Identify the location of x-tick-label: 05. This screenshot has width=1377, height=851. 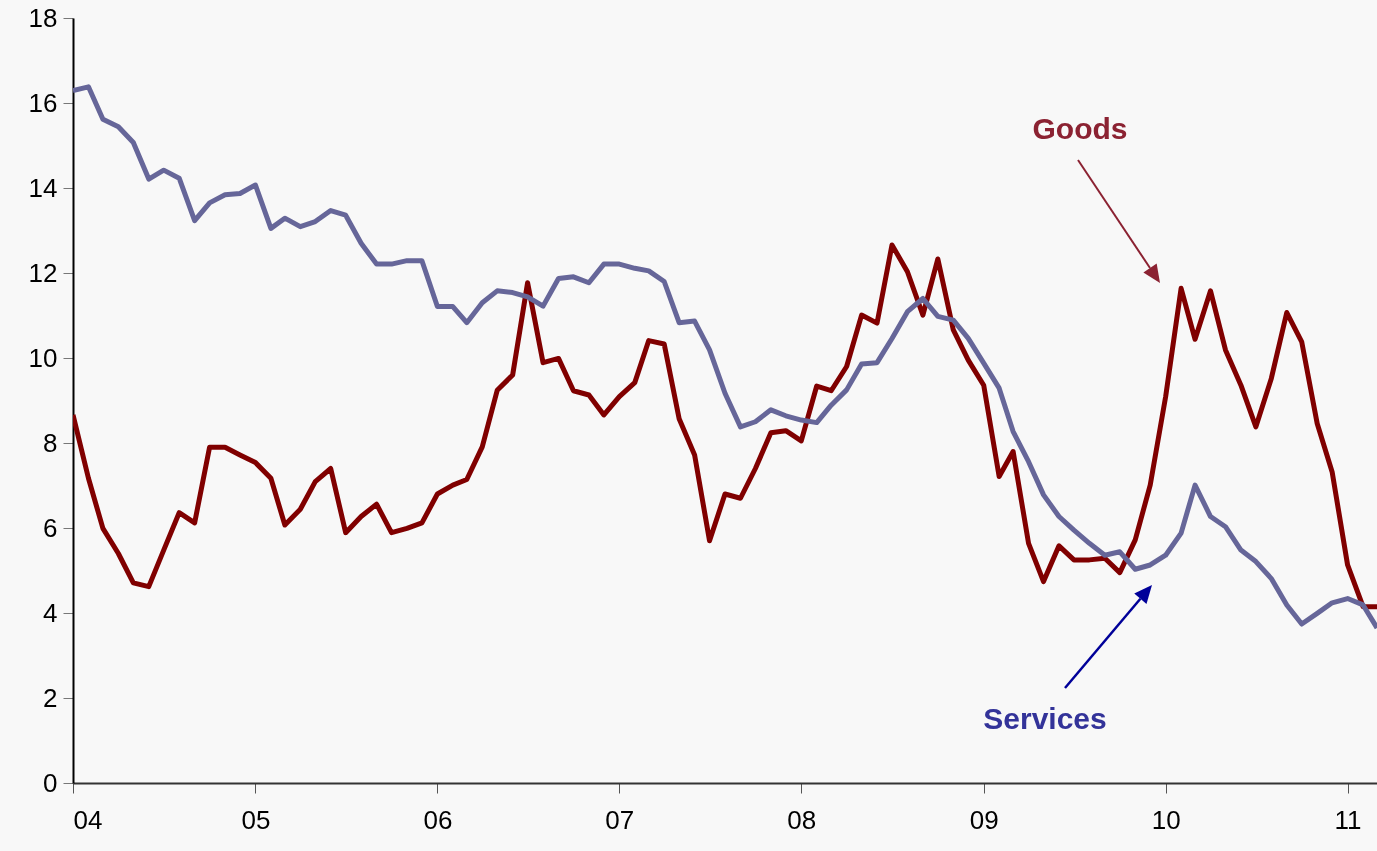
(256, 819).